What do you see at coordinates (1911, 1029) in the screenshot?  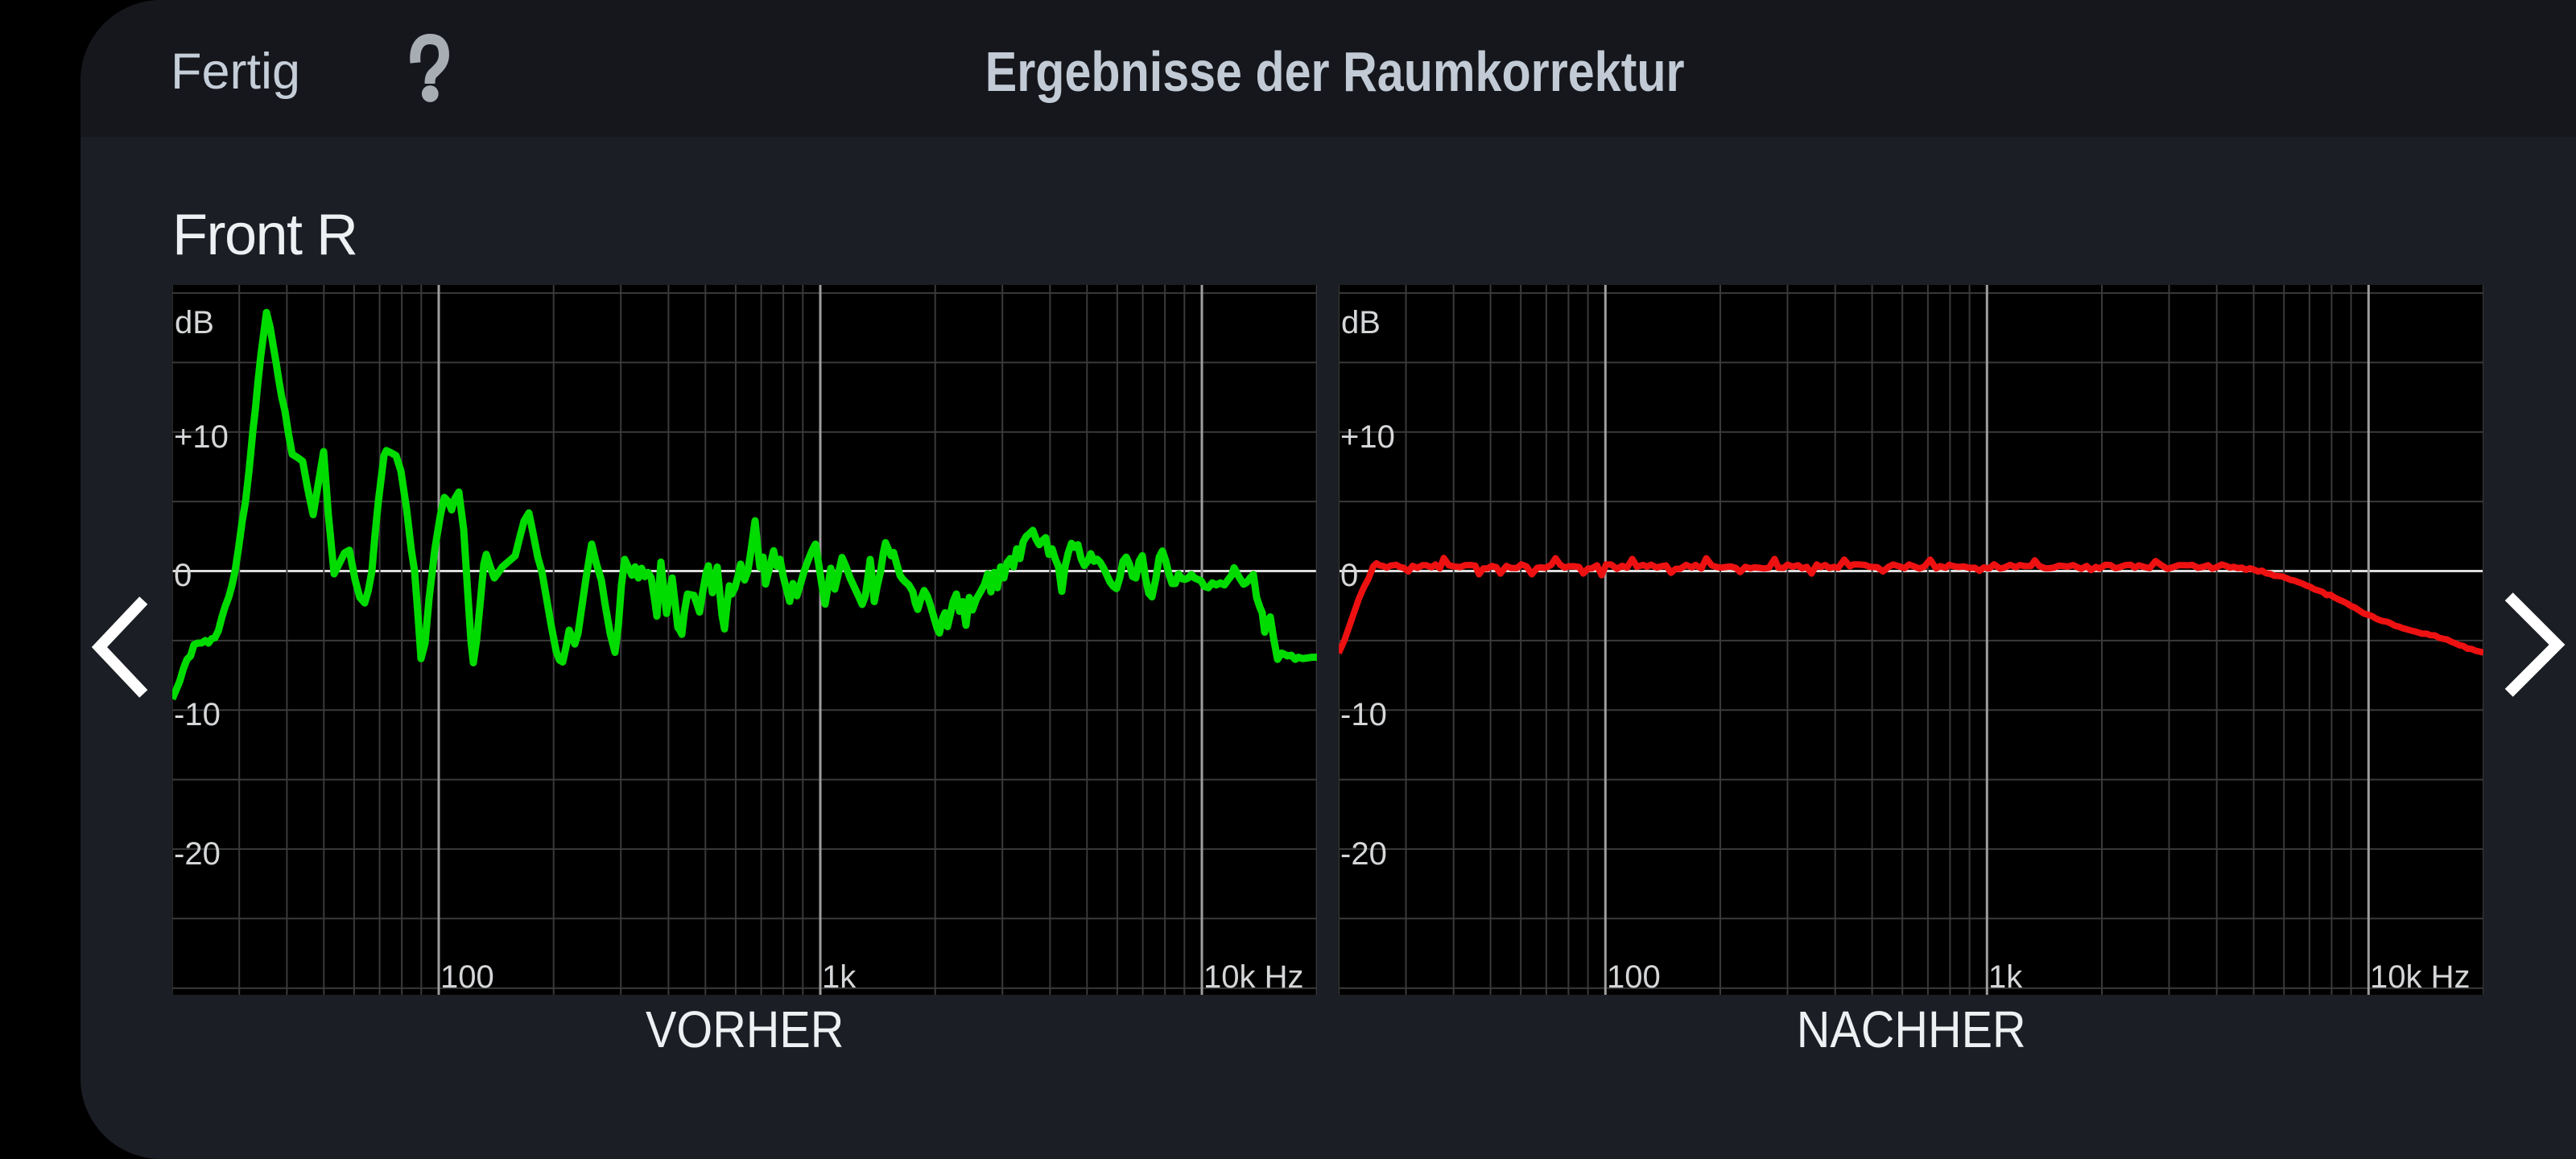 I see `svg-text: NACHHER` at bounding box center [1911, 1029].